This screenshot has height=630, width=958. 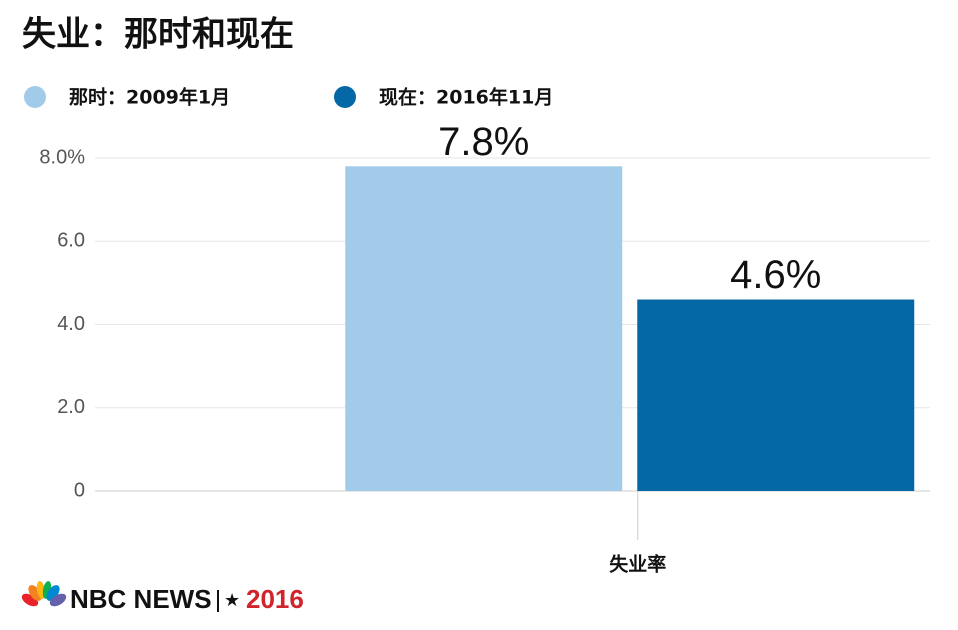 What do you see at coordinates (466, 97) in the screenshot?
I see `legend-label: 现在：2016年11月` at bounding box center [466, 97].